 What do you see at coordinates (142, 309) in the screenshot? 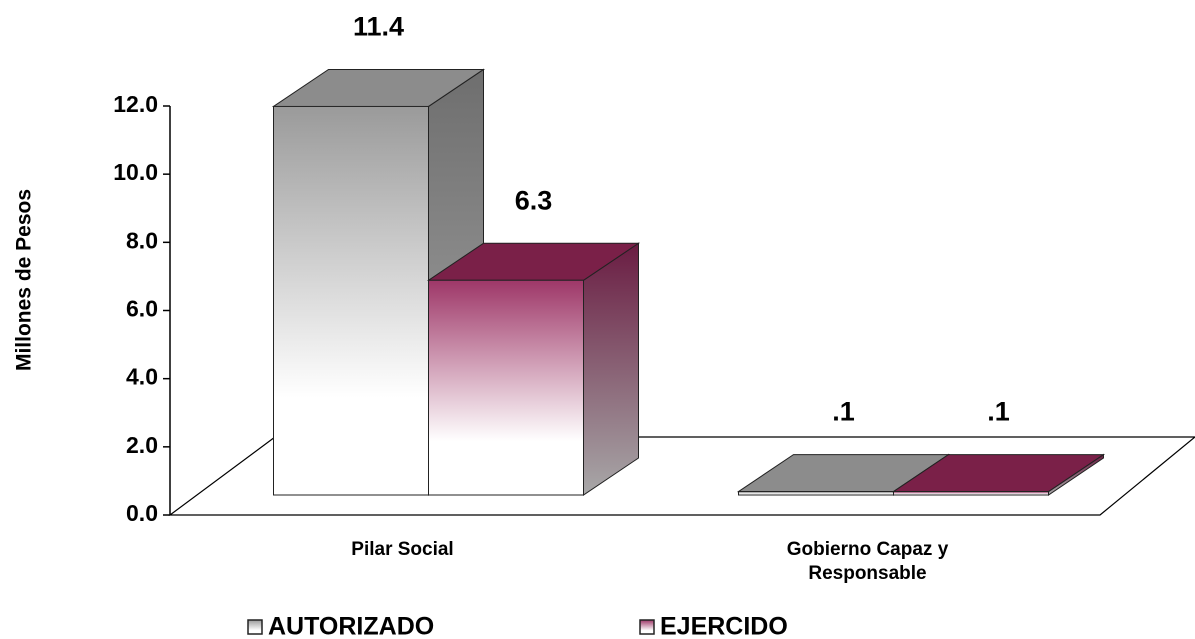
I see `y-tick-label: 6.0` at bounding box center [142, 309].